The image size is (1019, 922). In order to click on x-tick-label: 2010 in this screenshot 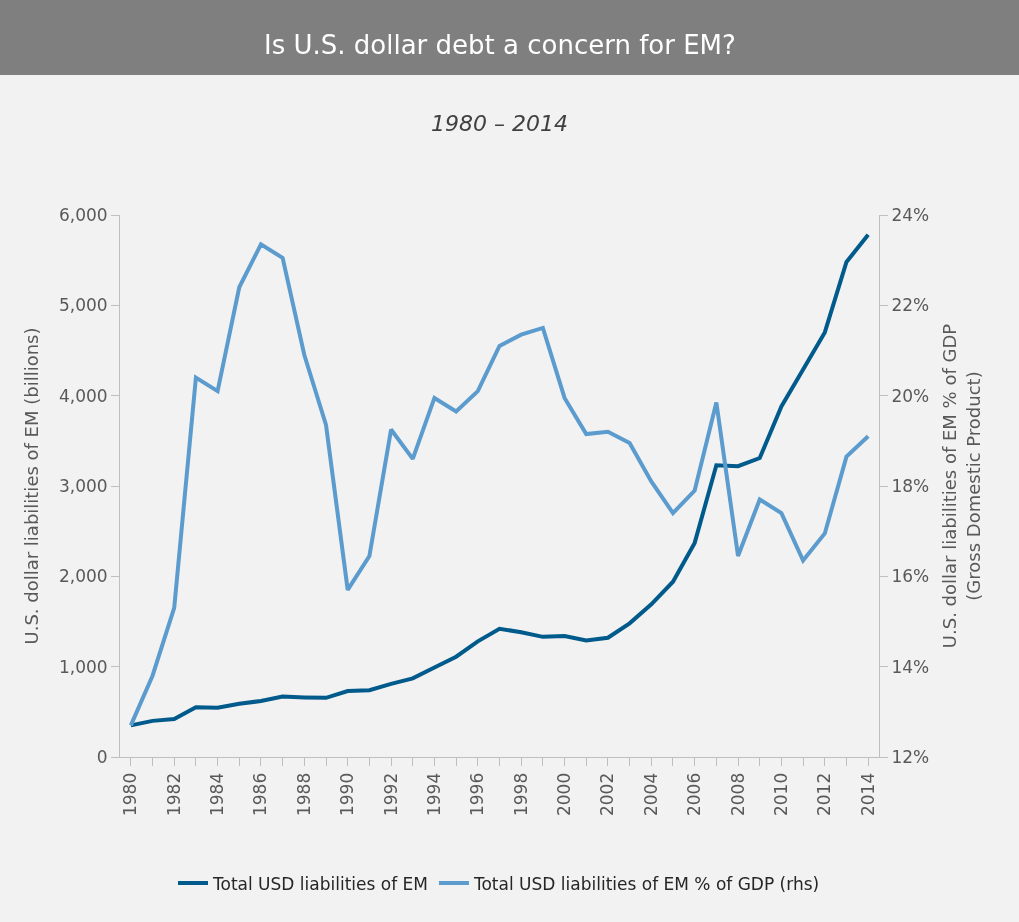, I will do `click(780, 794)`.